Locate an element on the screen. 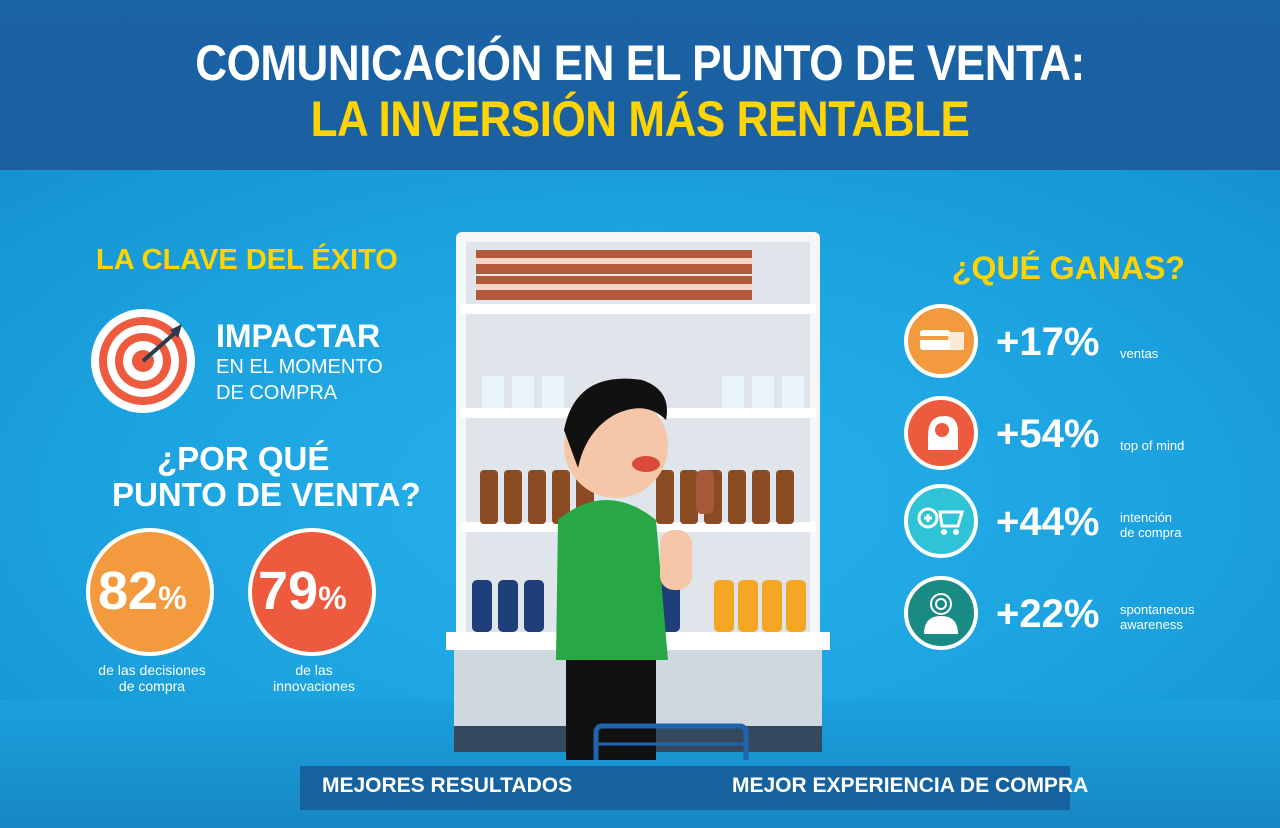 The image size is (1280, 828). stat-circle-innovations is located at coordinates (312, 592).